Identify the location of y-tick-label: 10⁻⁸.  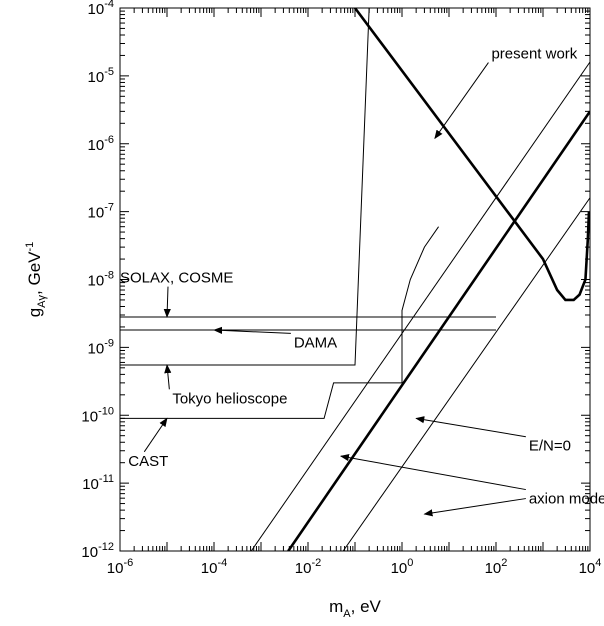
(101, 280).